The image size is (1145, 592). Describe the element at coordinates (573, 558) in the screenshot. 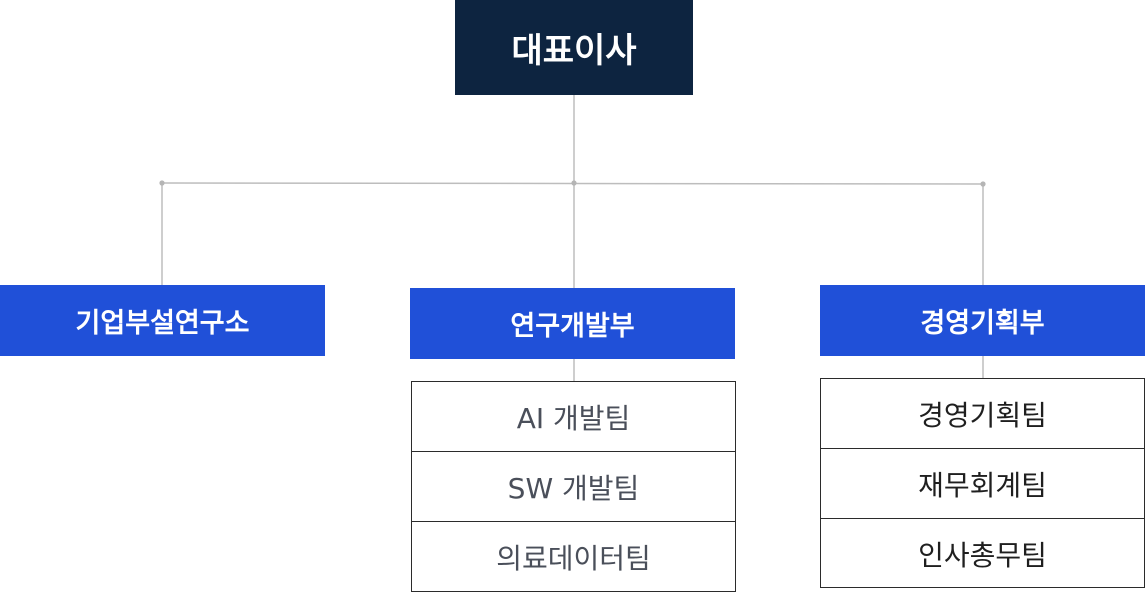

I see `team-box-medical-data: 의료데이터팀` at that location.